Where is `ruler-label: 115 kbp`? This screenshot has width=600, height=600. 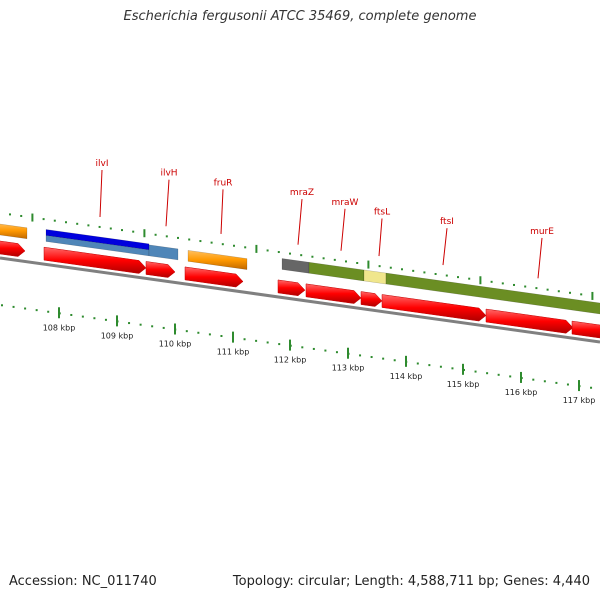
ruler-label: 115 kbp is located at coordinates (463, 384).